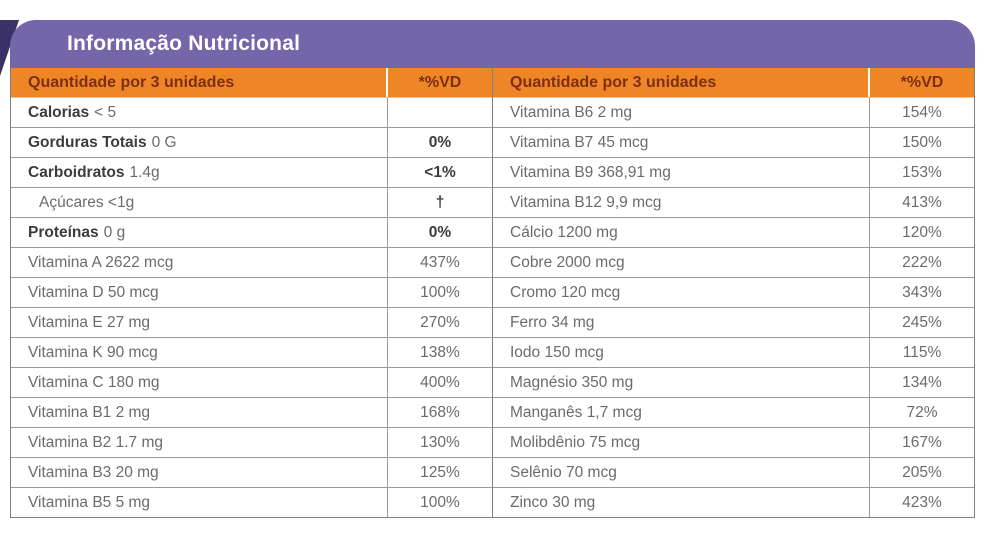  Describe the element at coordinates (439, 202) in the screenshot. I see `vd-value: †` at that location.